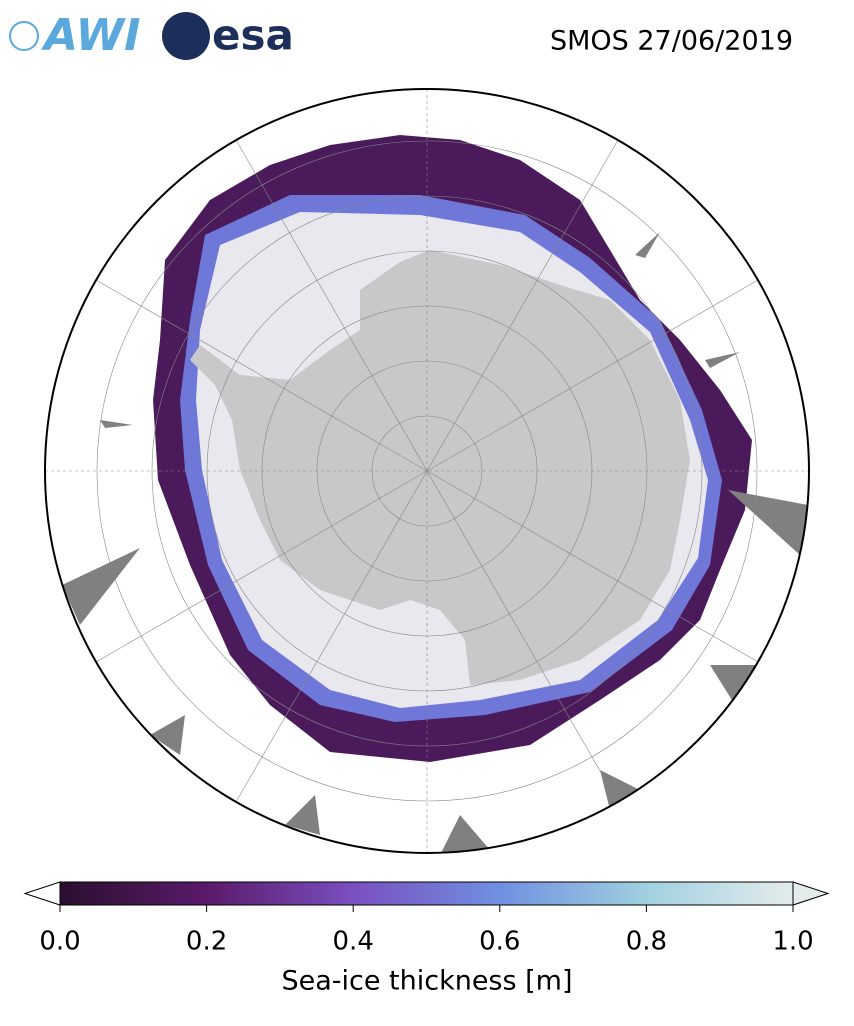  I want to click on esa-logo: esa, so click(228, 35).